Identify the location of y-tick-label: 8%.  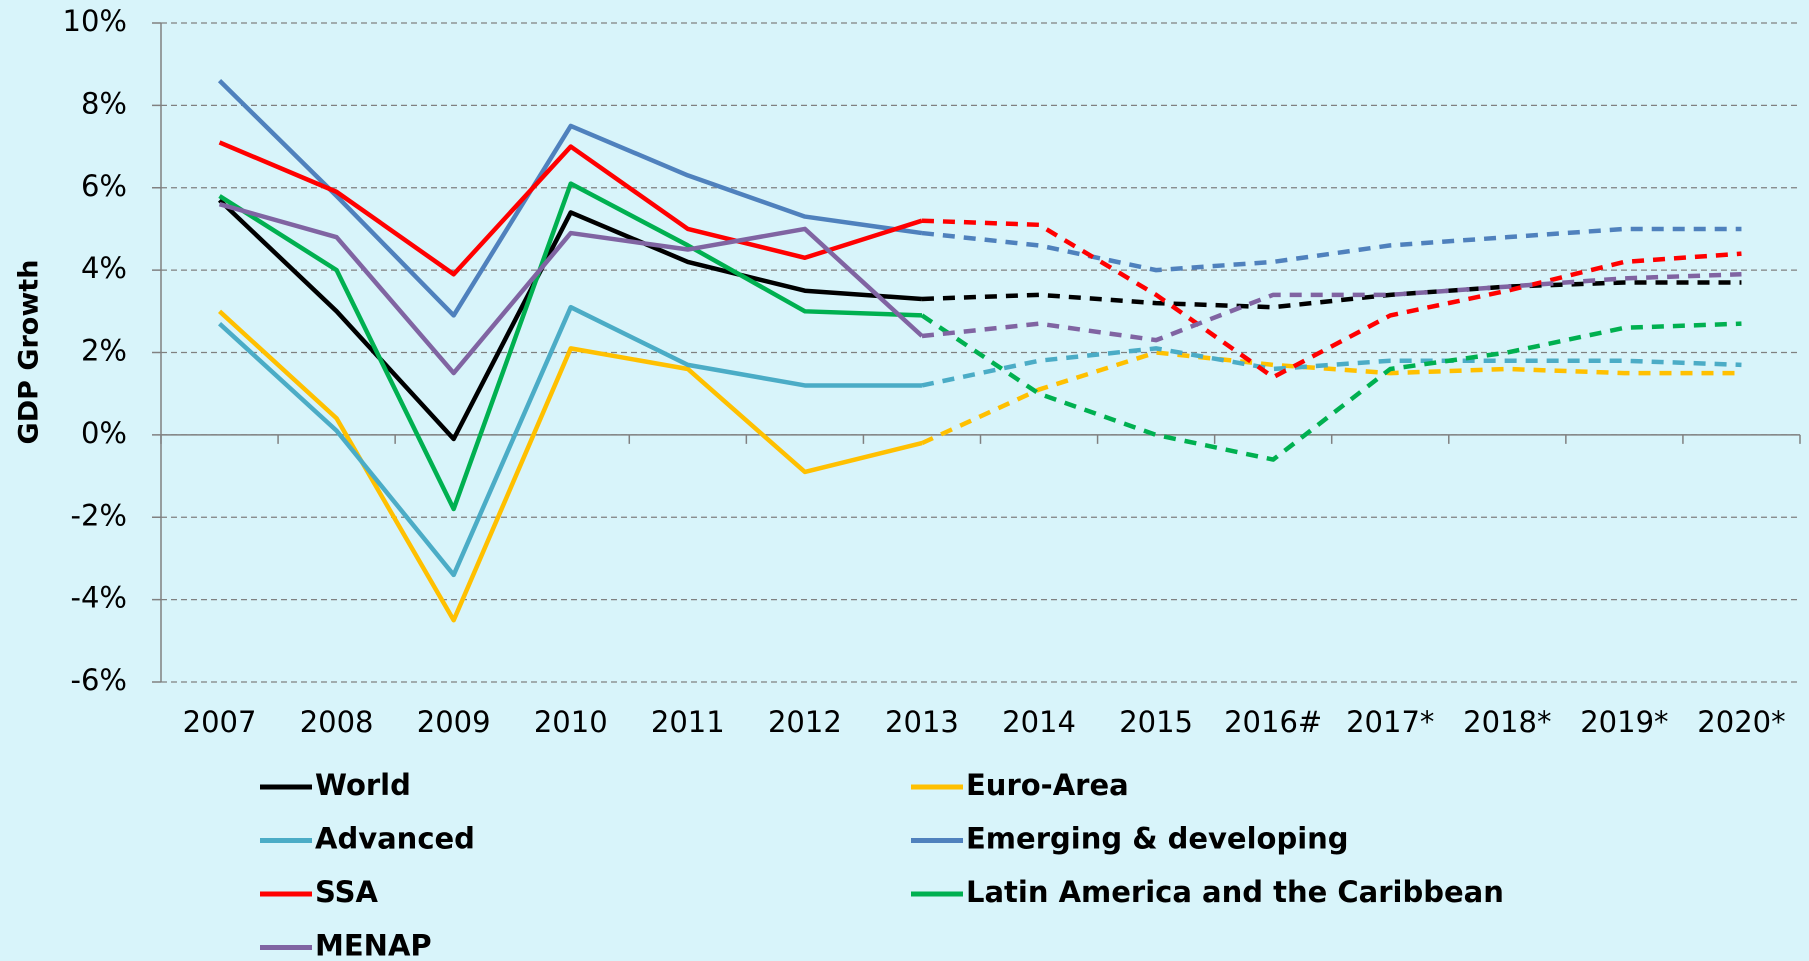
(104, 103).